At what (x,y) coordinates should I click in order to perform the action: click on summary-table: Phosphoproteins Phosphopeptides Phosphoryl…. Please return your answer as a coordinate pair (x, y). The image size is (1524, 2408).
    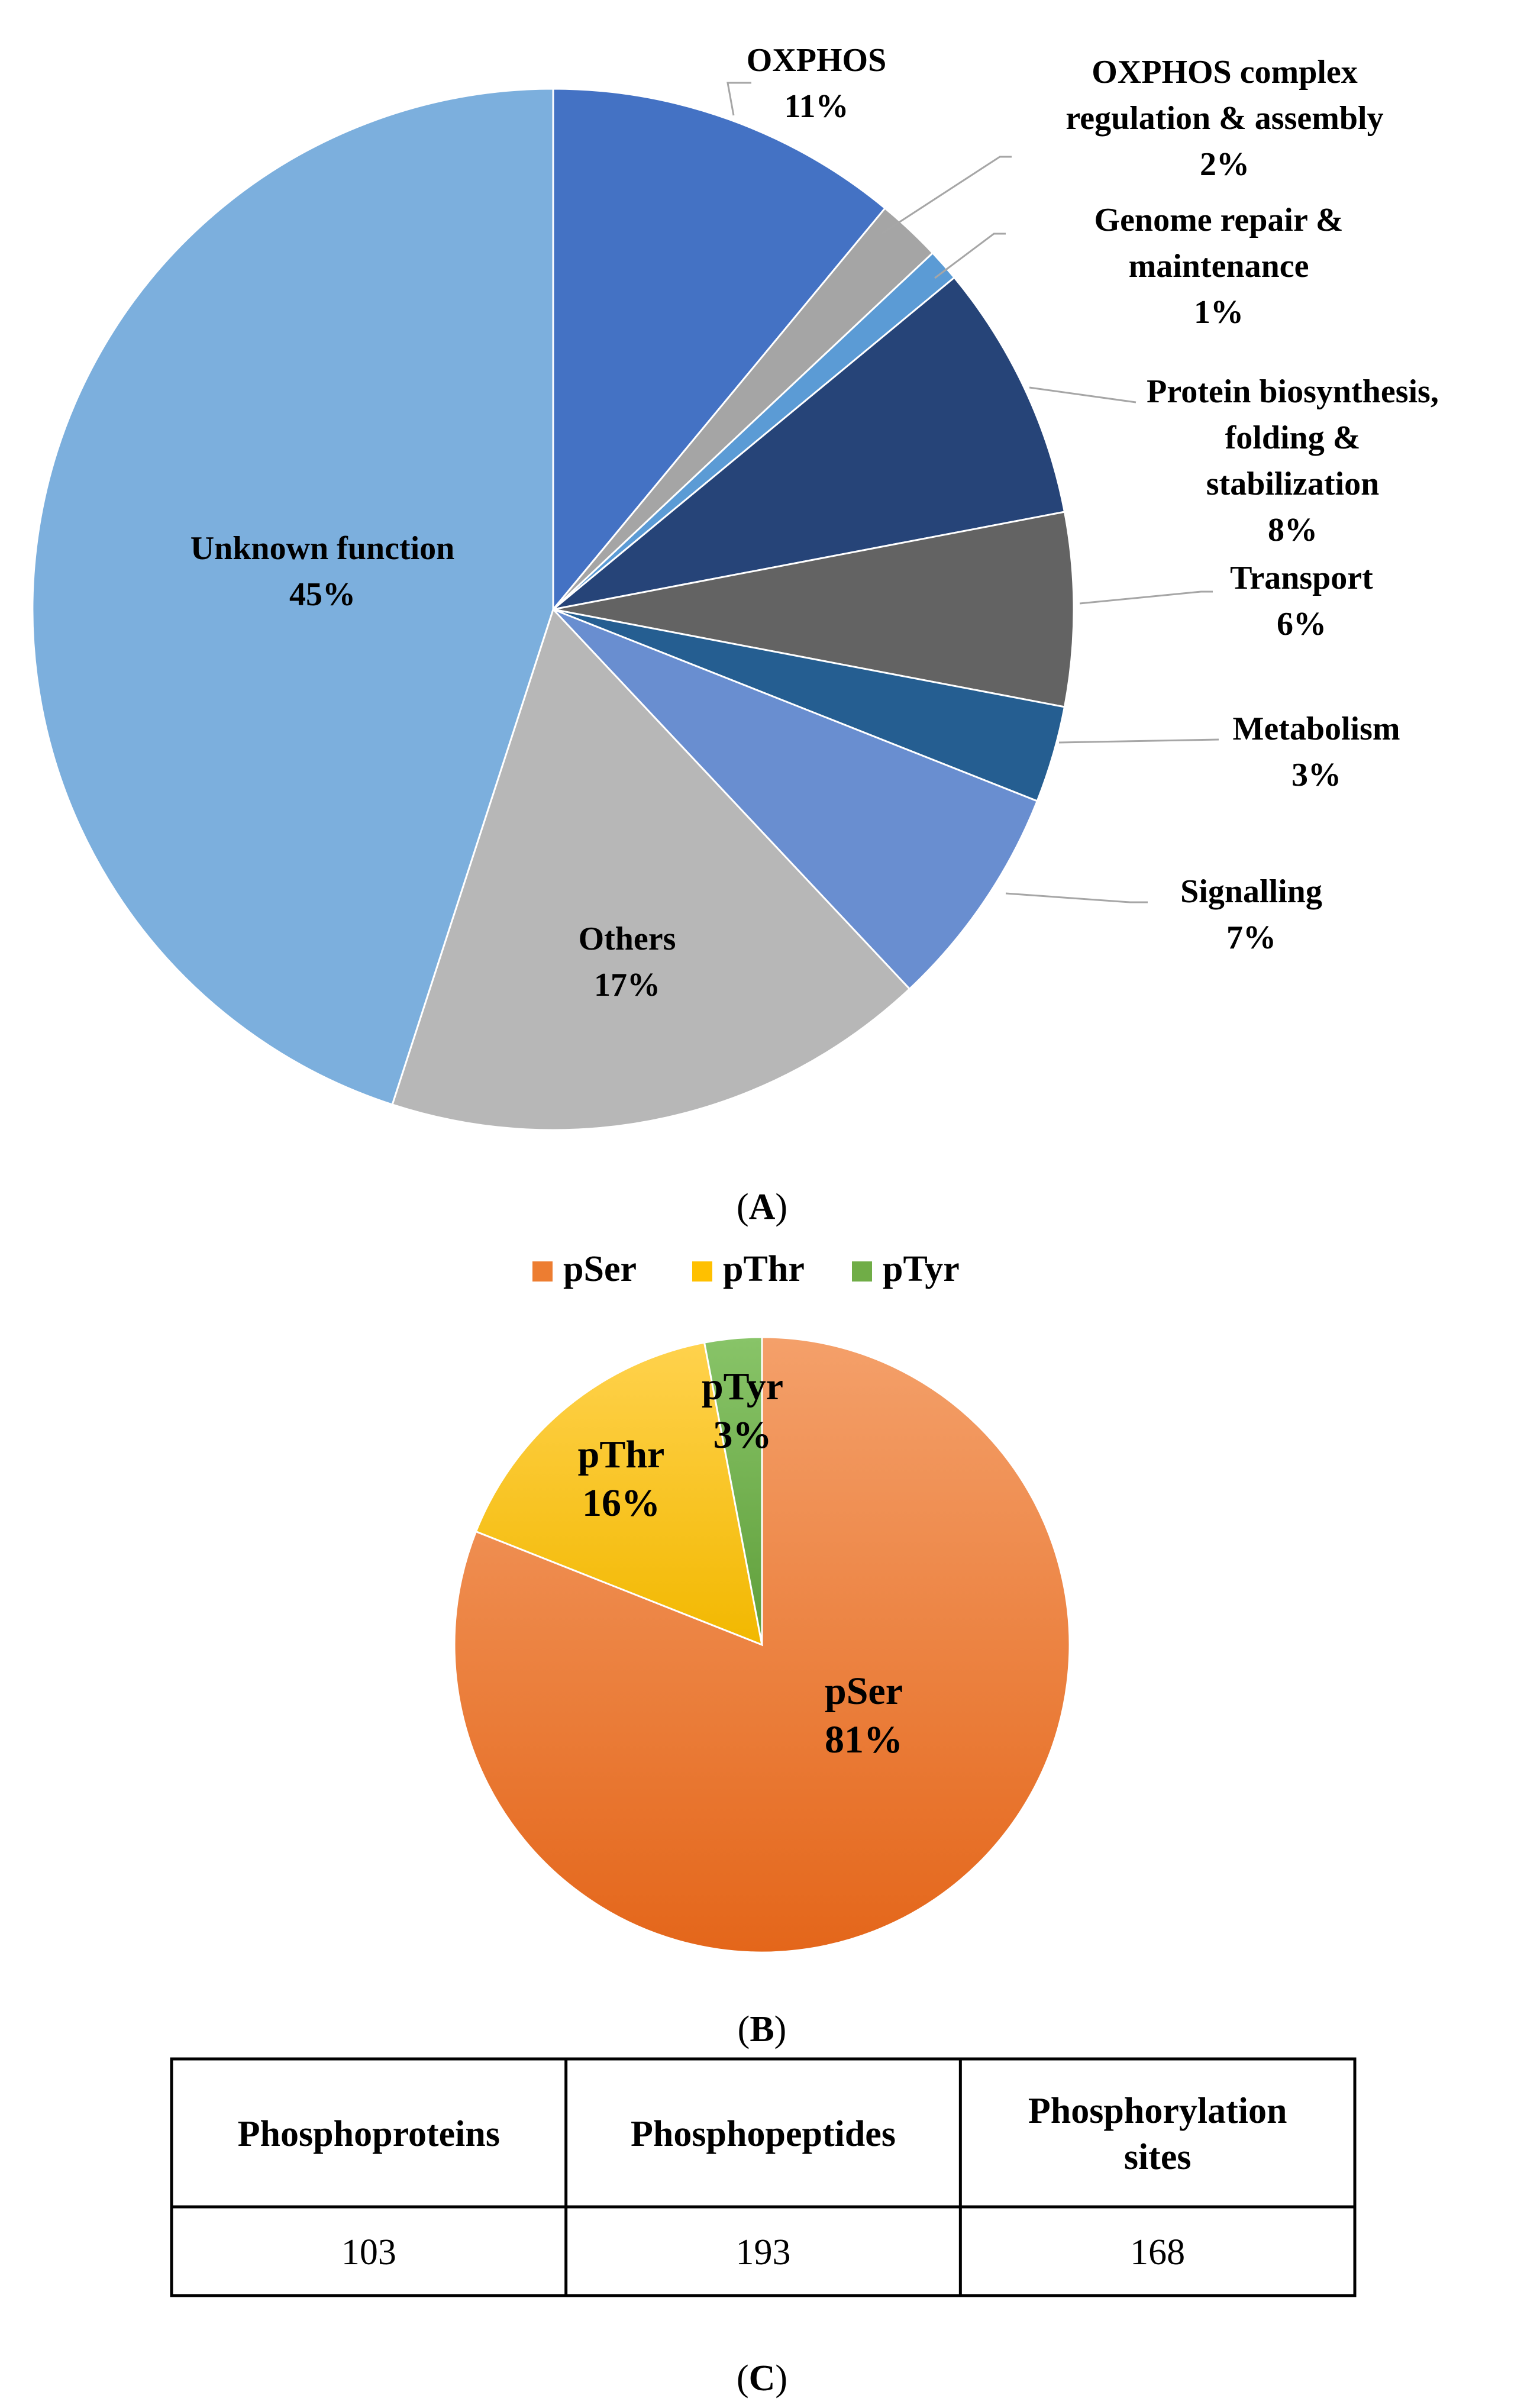
    Looking at the image, I should click on (763, 2177).